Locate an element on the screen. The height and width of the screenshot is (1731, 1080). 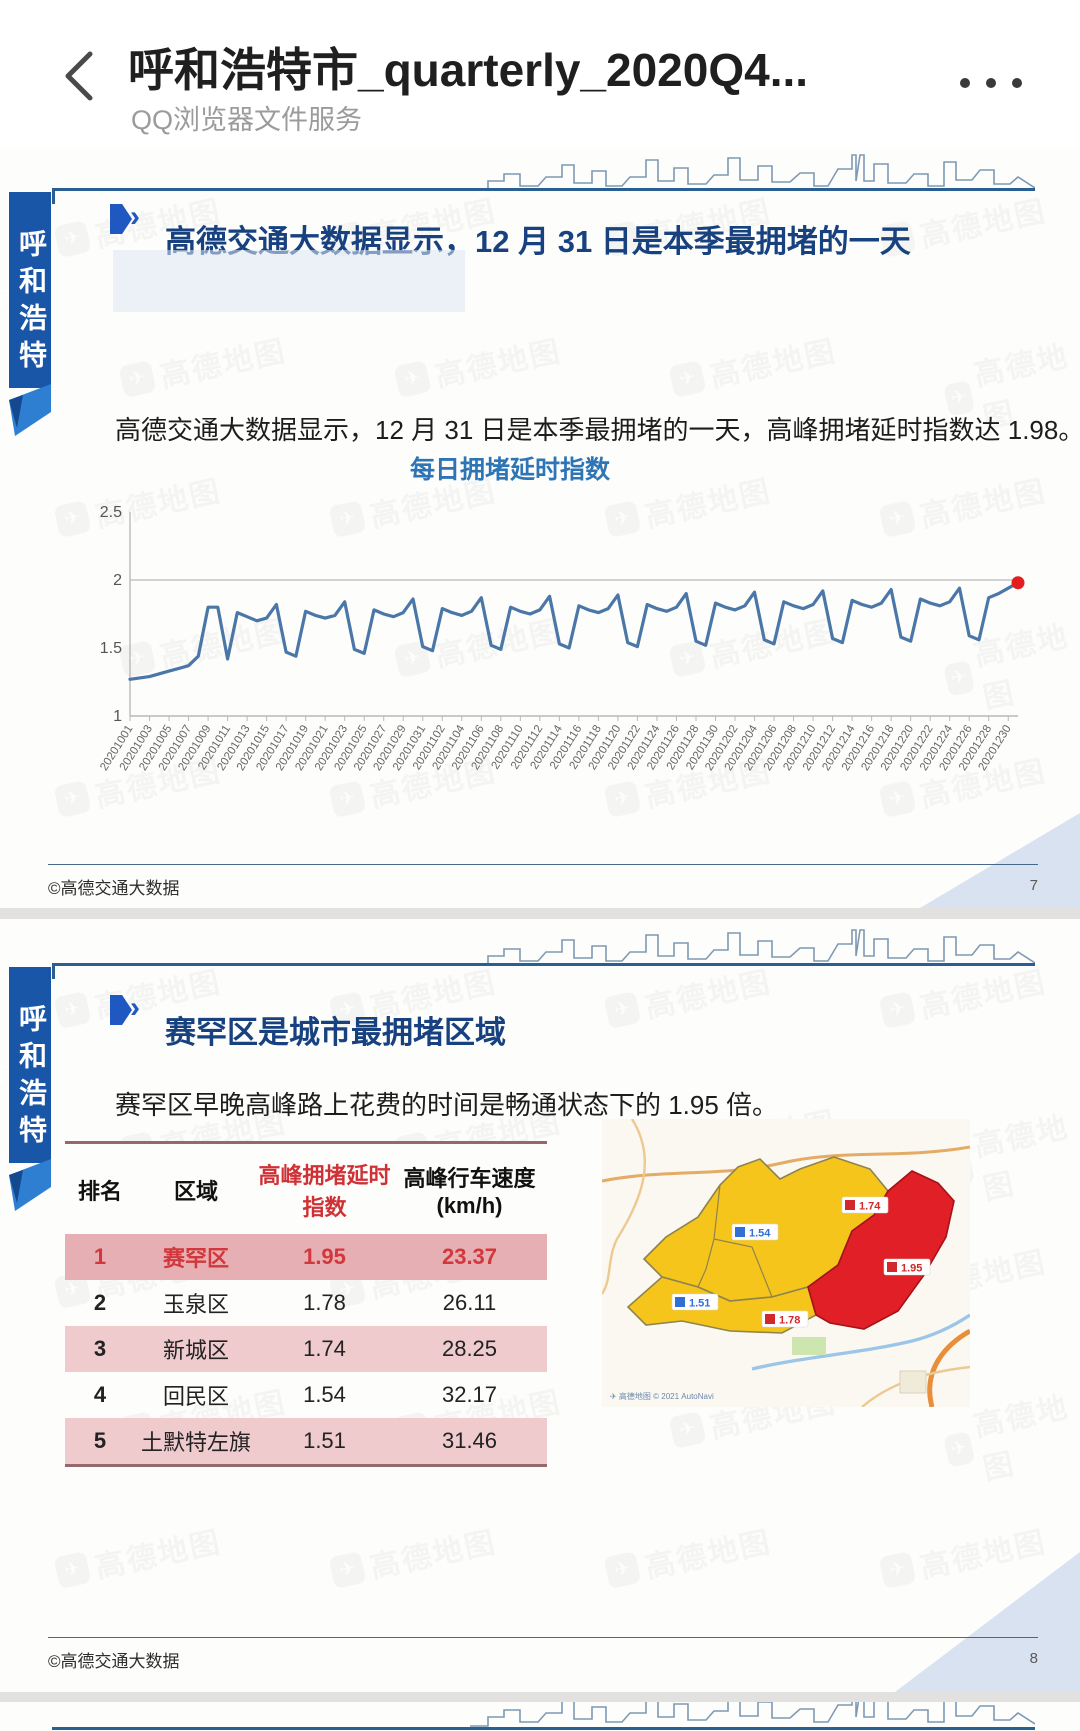
table-cell: 4 is located at coordinates (100, 1394).